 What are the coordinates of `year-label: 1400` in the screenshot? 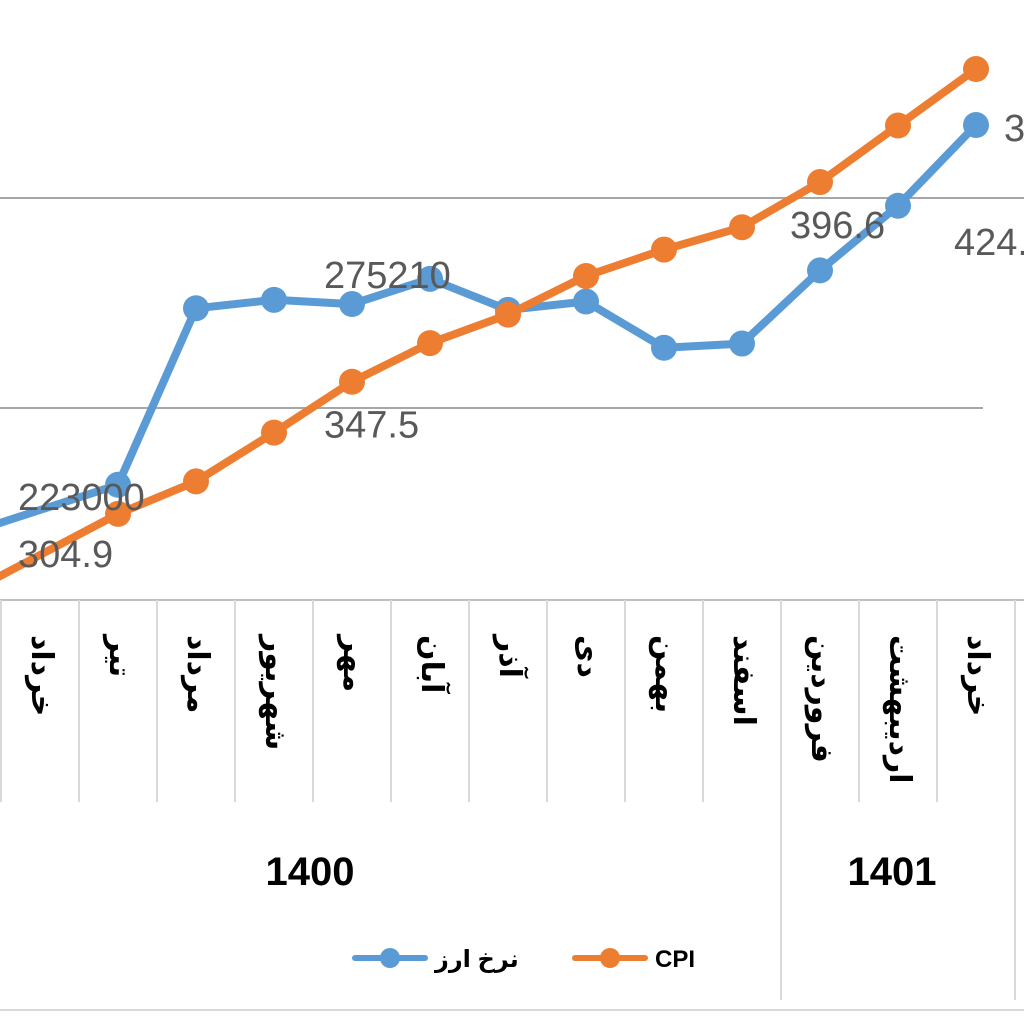 It's located at (310, 872).